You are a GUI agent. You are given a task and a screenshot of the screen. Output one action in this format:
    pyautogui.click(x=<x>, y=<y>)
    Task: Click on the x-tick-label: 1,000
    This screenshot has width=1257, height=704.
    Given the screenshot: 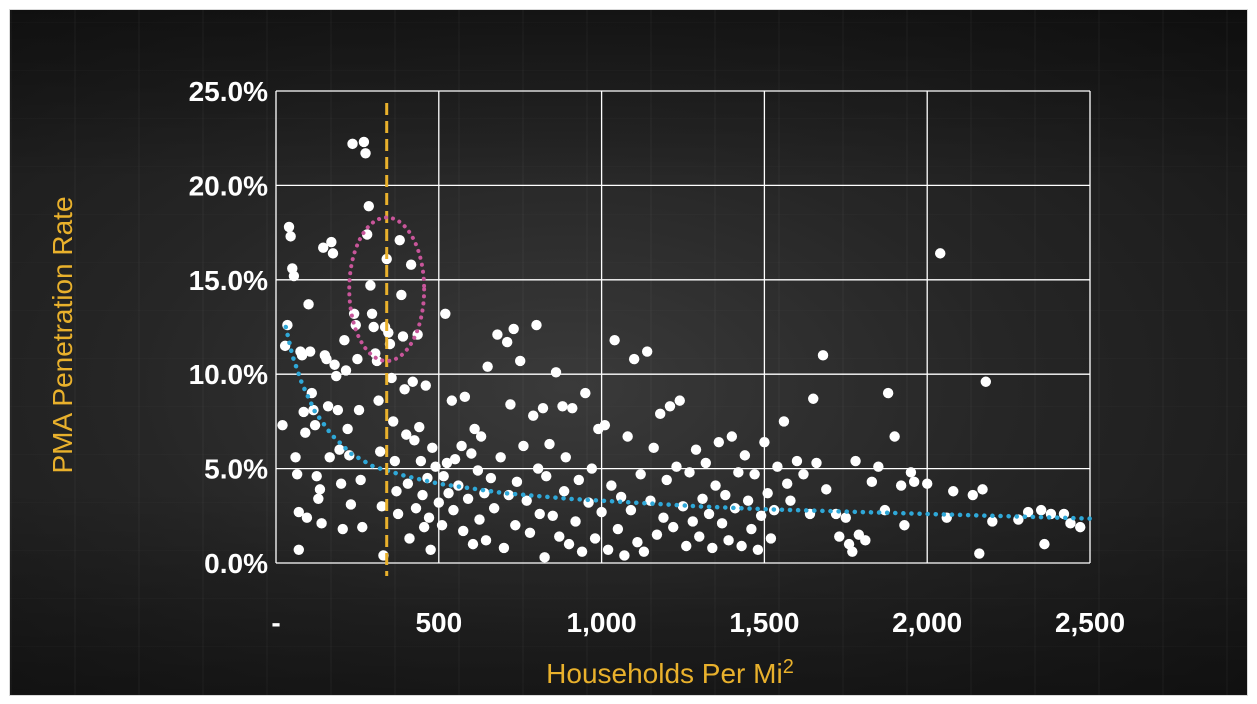 What is the action you would take?
    pyautogui.click(x=602, y=622)
    